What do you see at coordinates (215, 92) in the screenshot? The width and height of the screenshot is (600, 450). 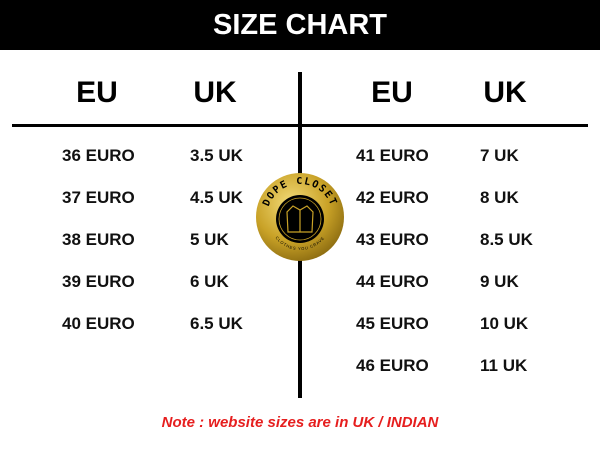 I see `left-uk-header: UK` at bounding box center [215, 92].